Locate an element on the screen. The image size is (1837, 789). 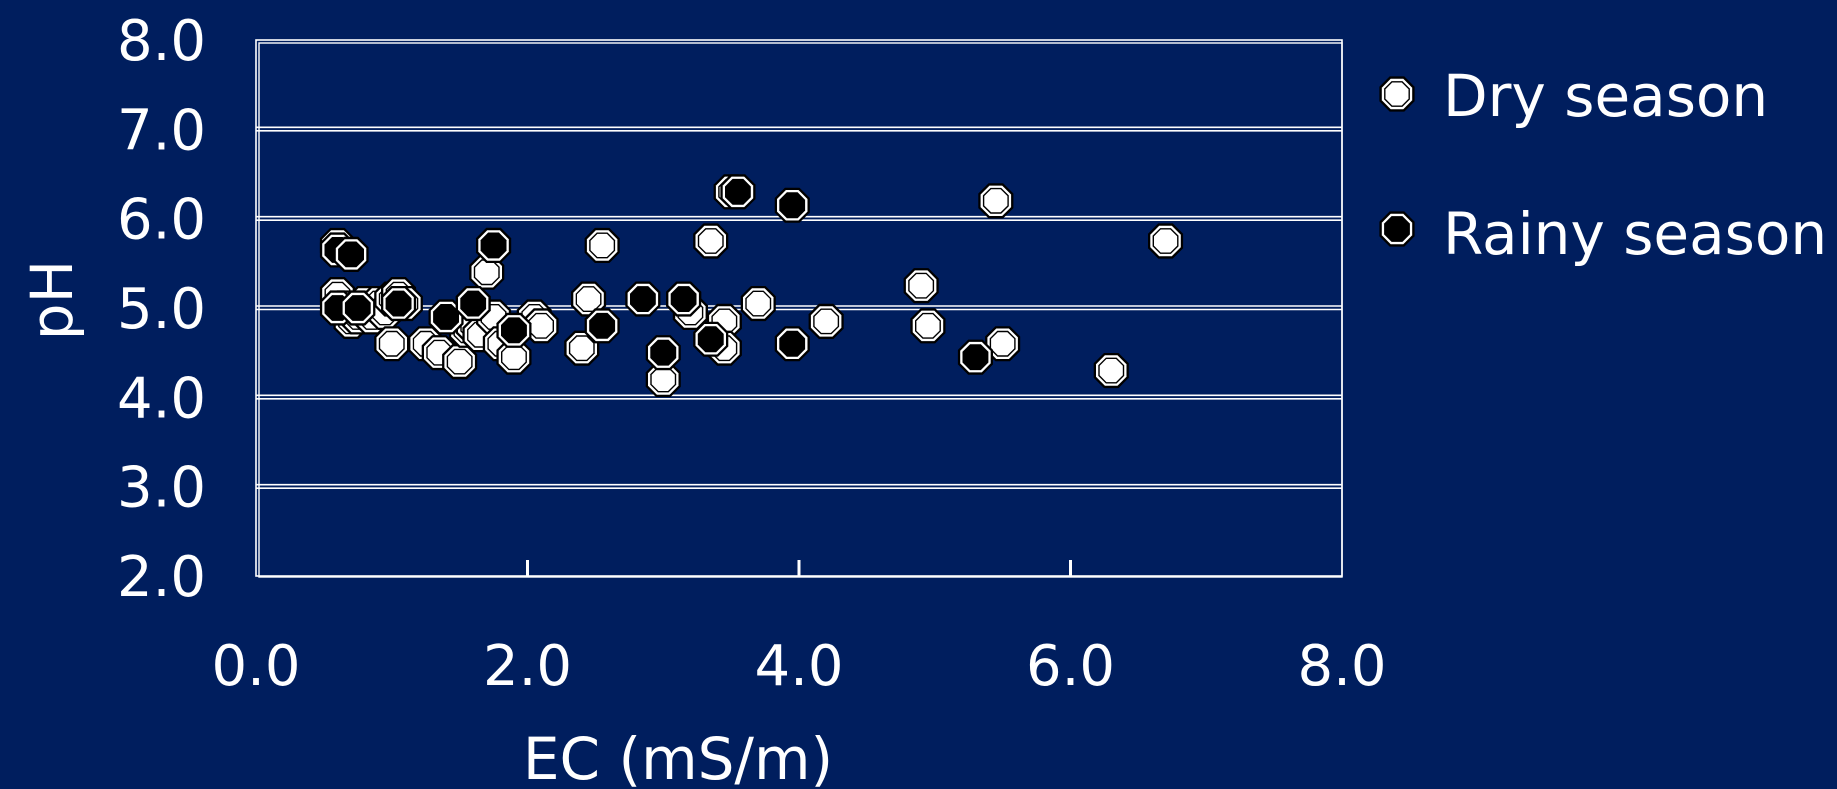
x-tick-labels: 0.0 2.0 4.0 6.0 8.0 is located at coordinates (798, 666).